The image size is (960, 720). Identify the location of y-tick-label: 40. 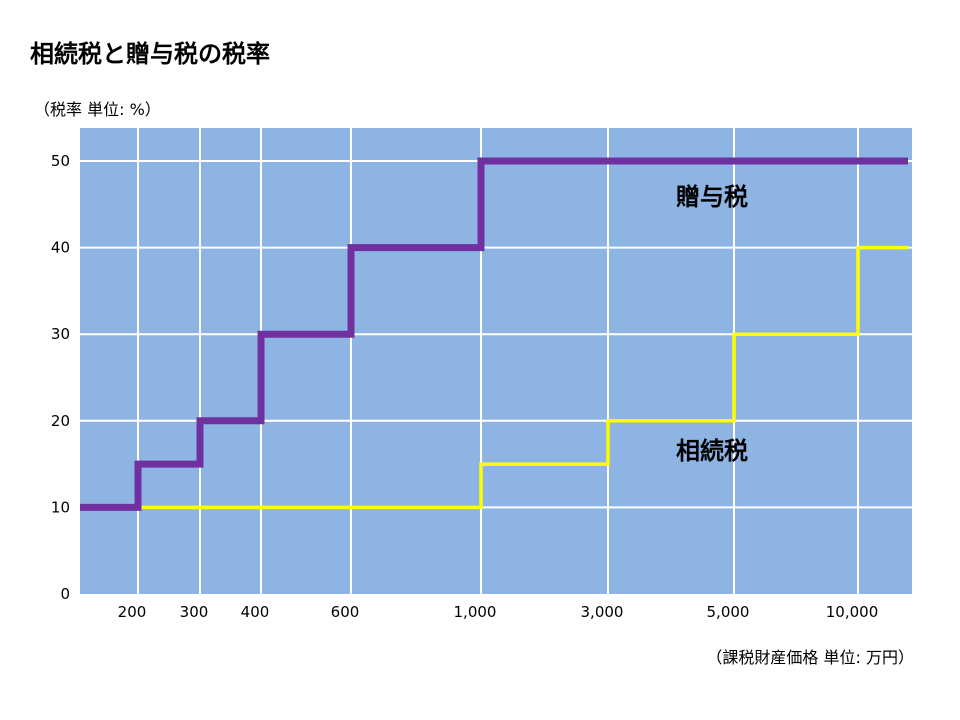
(60, 248).